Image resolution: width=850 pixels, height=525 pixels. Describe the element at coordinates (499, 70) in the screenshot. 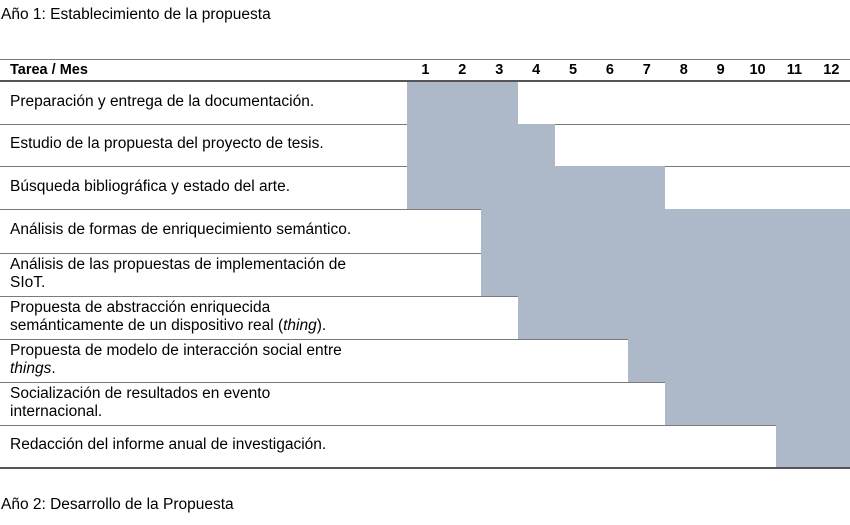

I see `month-header-3: 3` at that location.